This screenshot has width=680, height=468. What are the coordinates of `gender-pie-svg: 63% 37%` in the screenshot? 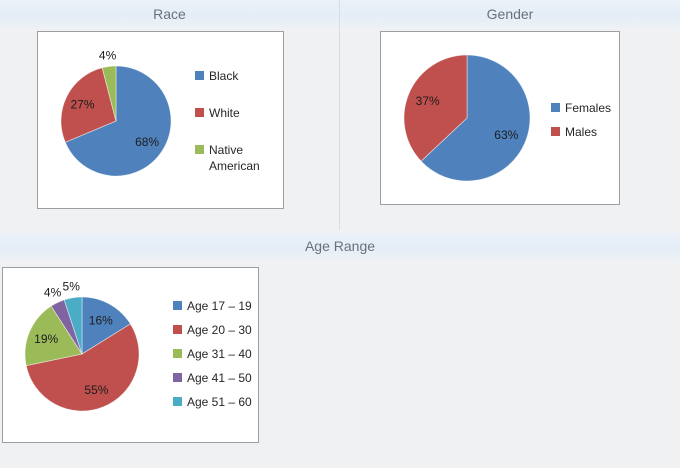 It's located at (467, 118).